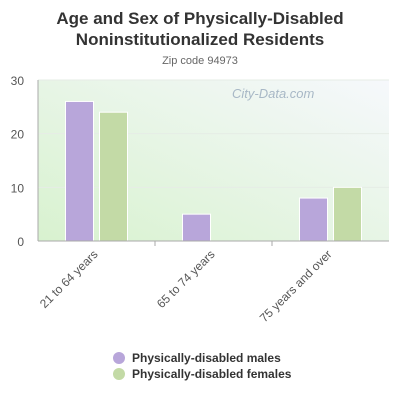 The width and height of the screenshot is (400, 400). I want to click on legend-label-males: Physically-disabled males, so click(206, 358).